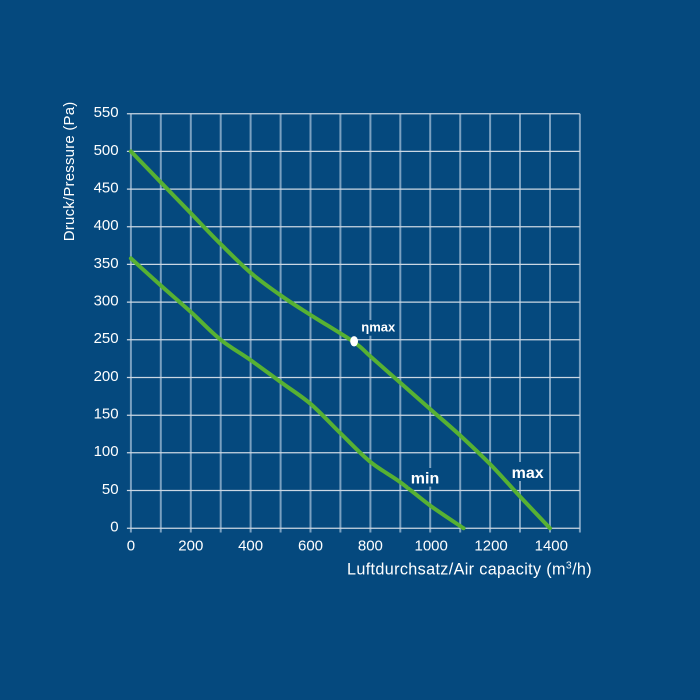 The image size is (700, 700). I want to click on svg-text: 550, so click(106, 112).